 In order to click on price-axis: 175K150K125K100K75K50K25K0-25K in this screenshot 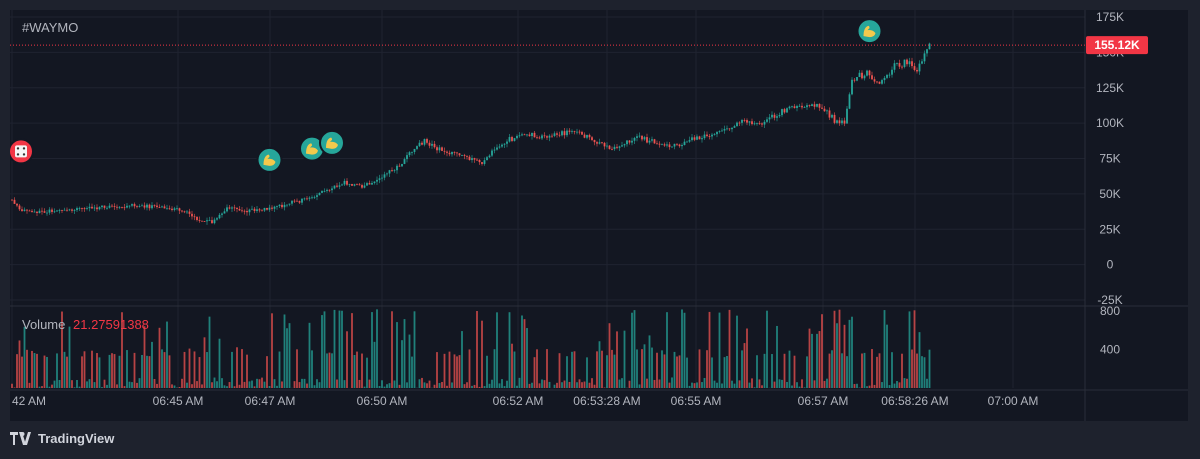, I will do `click(1110, 158)`.